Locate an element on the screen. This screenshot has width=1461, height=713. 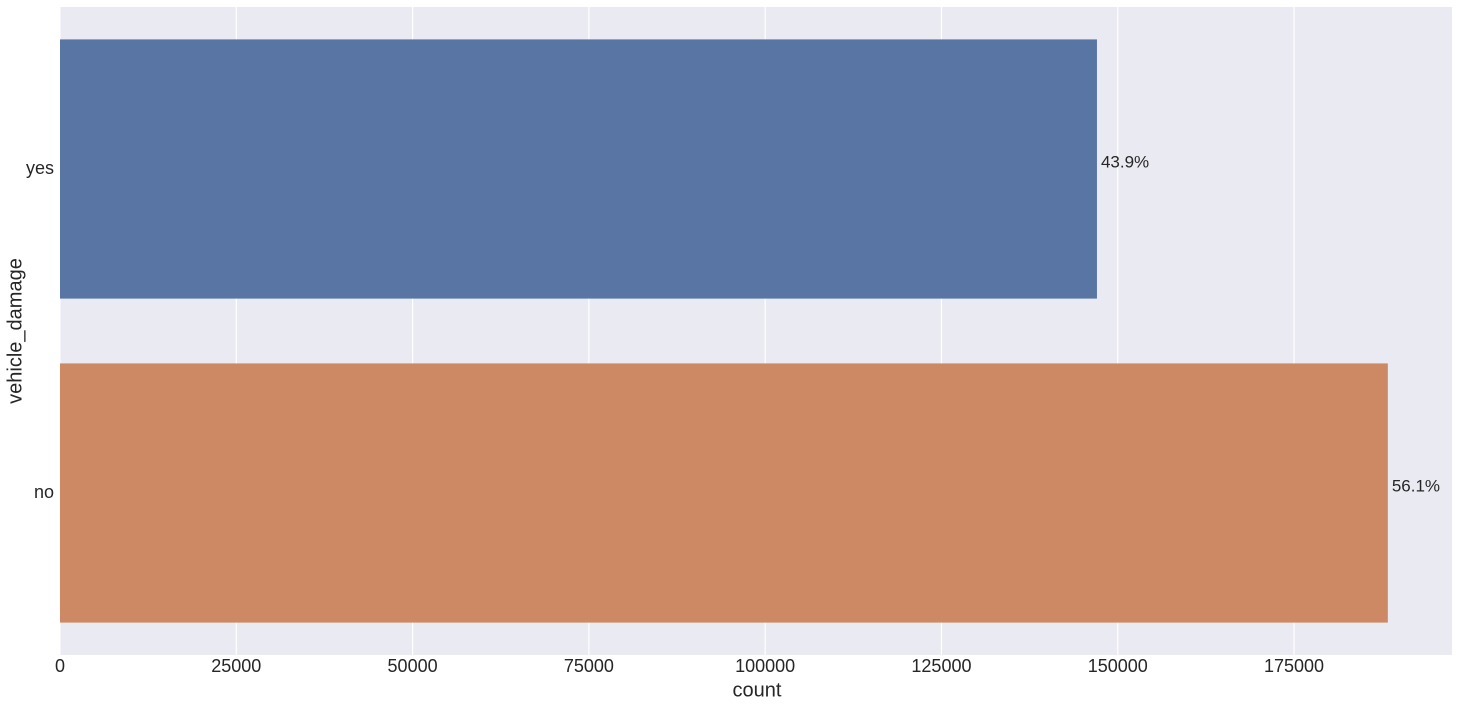
y-tick-label: no is located at coordinates (44, 492).